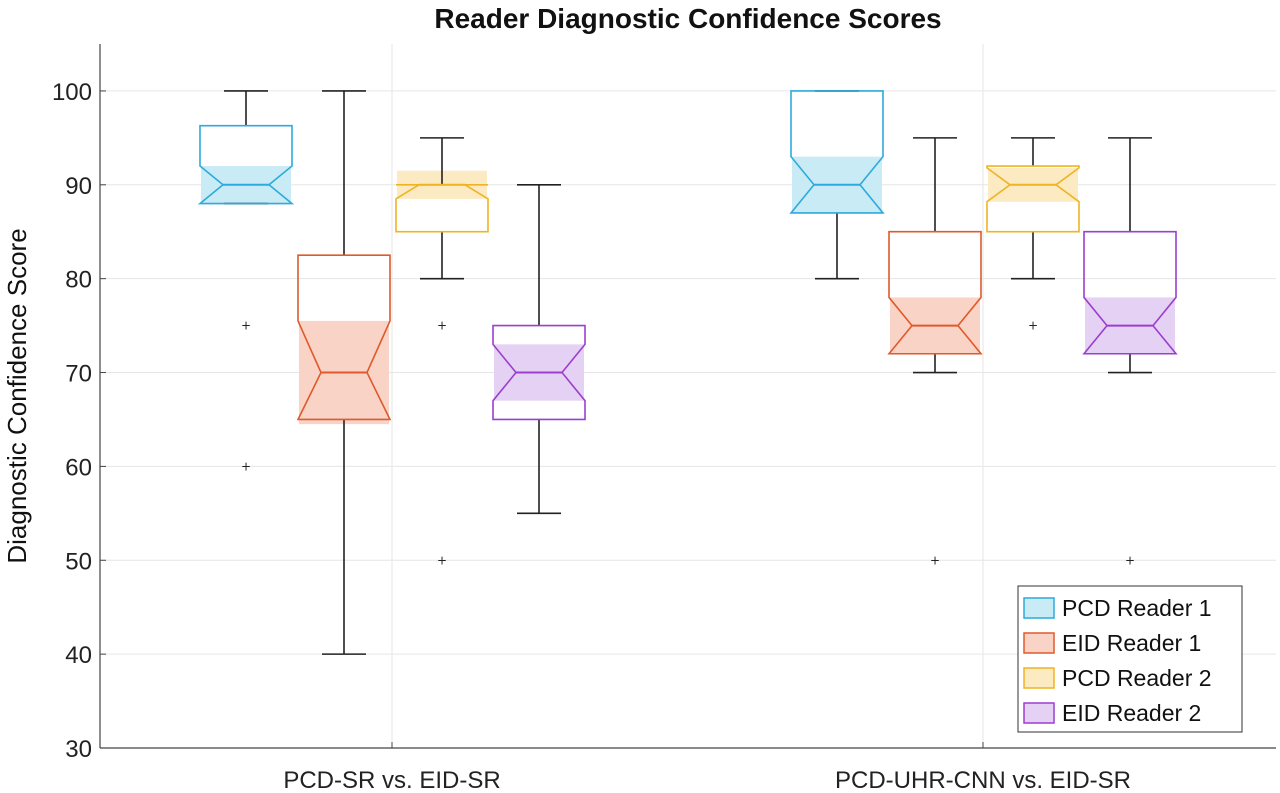 Image resolution: width=1280 pixels, height=793 pixels. I want to click on legend-label: EID Reader 2, so click(1131, 713).